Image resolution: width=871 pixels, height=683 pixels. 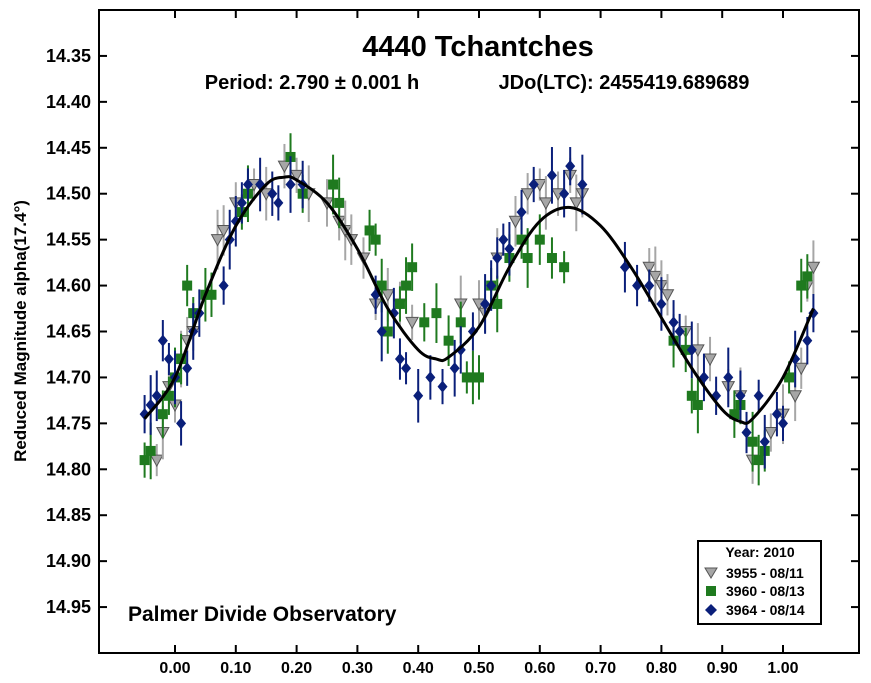 I want to click on y-tick-label: 14.80, so click(x=68, y=469).